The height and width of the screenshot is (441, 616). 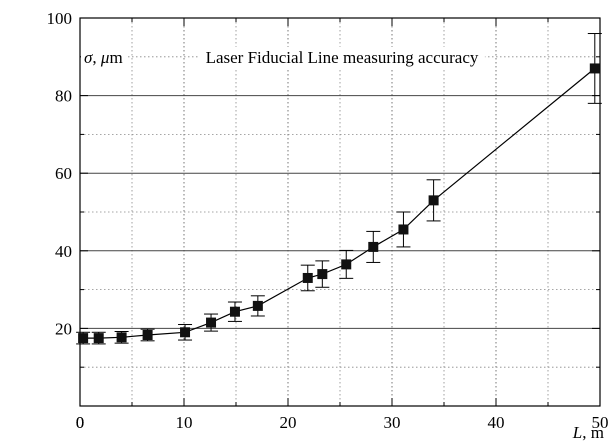 I want to click on y-tick-label: 60, so click(x=63, y=173).